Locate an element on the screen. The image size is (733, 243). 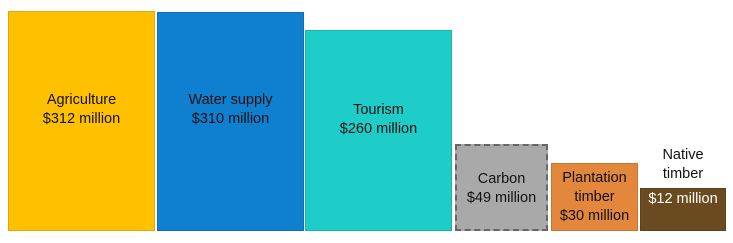
category-label: Native timber is located at coordinates (683, 164).